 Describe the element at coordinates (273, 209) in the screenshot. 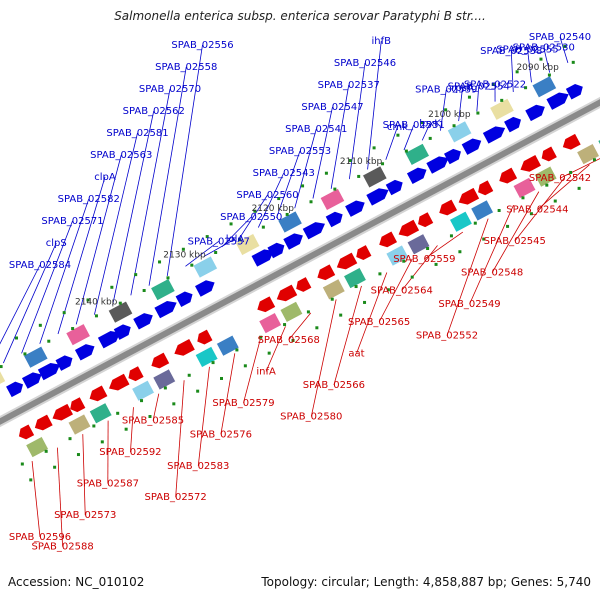

I see `scale-label: 2120 kbp` at that location.